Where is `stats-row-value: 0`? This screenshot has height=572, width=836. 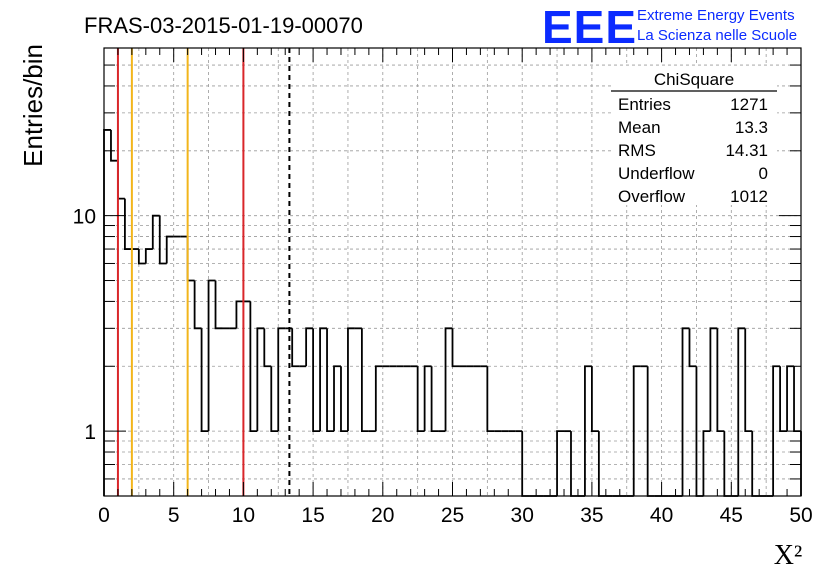
stats-row-value: 0 is located at coordinates (763, 173).